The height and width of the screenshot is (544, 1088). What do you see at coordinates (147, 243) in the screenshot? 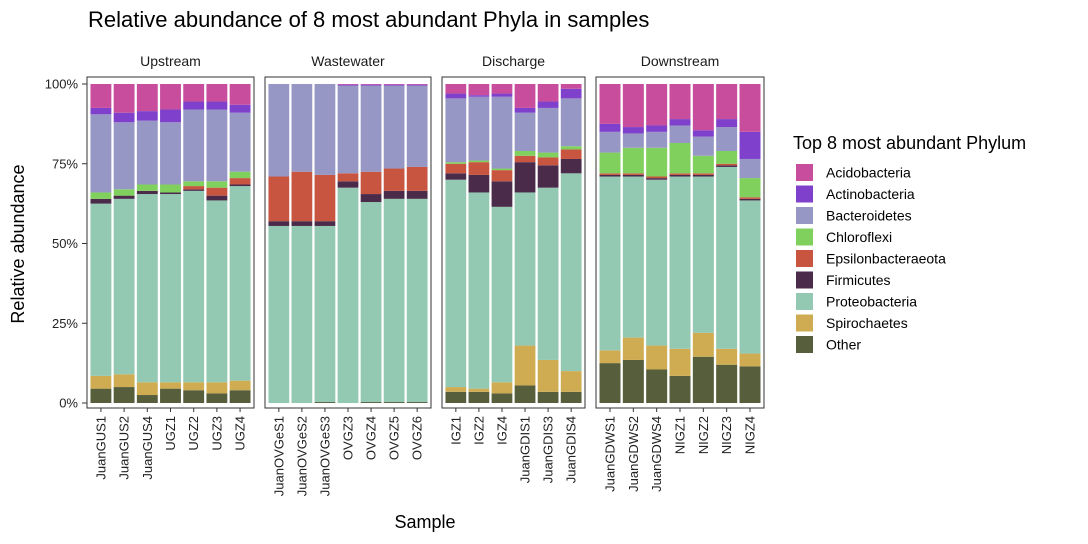
I see `bar-juangus4` at bounding box center [147, 243].